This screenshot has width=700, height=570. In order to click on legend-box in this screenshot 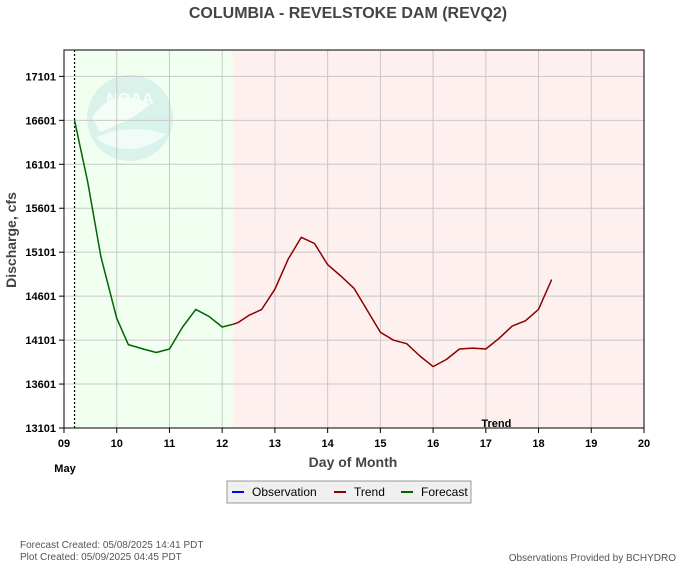, I will do `click(349, 492)`.